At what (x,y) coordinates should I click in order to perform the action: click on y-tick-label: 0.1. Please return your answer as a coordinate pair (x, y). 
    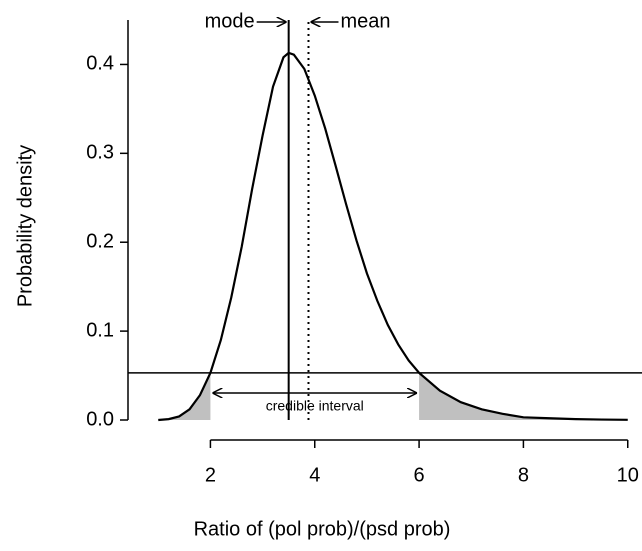
    Looking at the image, I should click on (100, 330).